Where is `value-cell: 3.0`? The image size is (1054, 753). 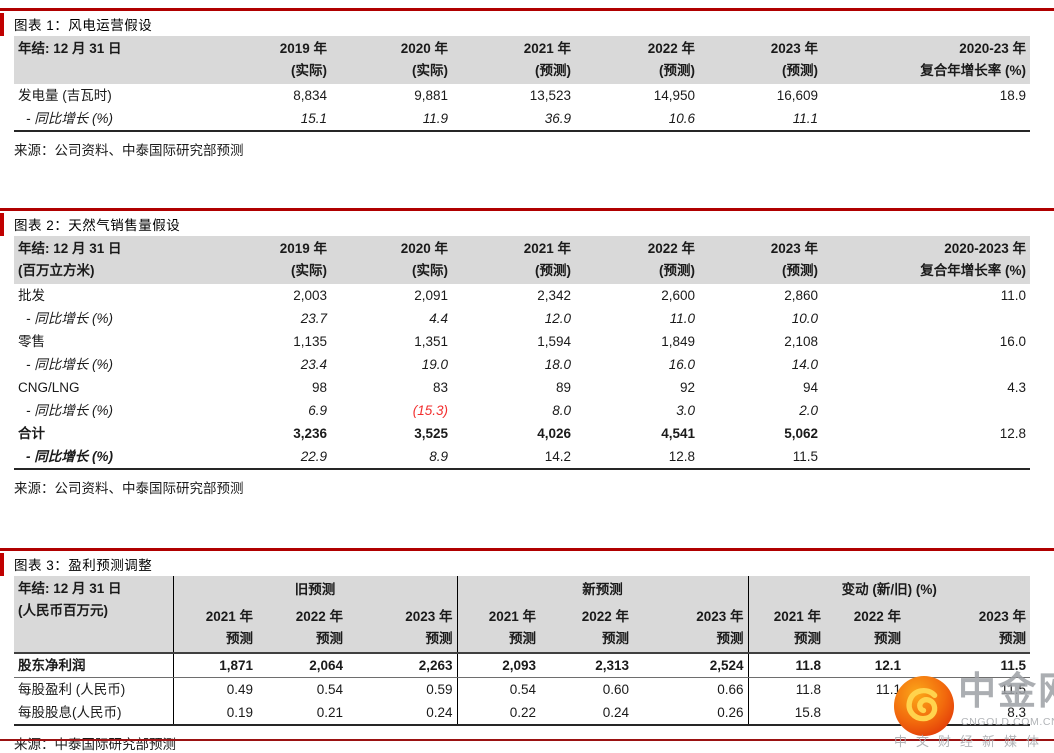
value-cell: 3.0 is located at coordinates (685, 410).